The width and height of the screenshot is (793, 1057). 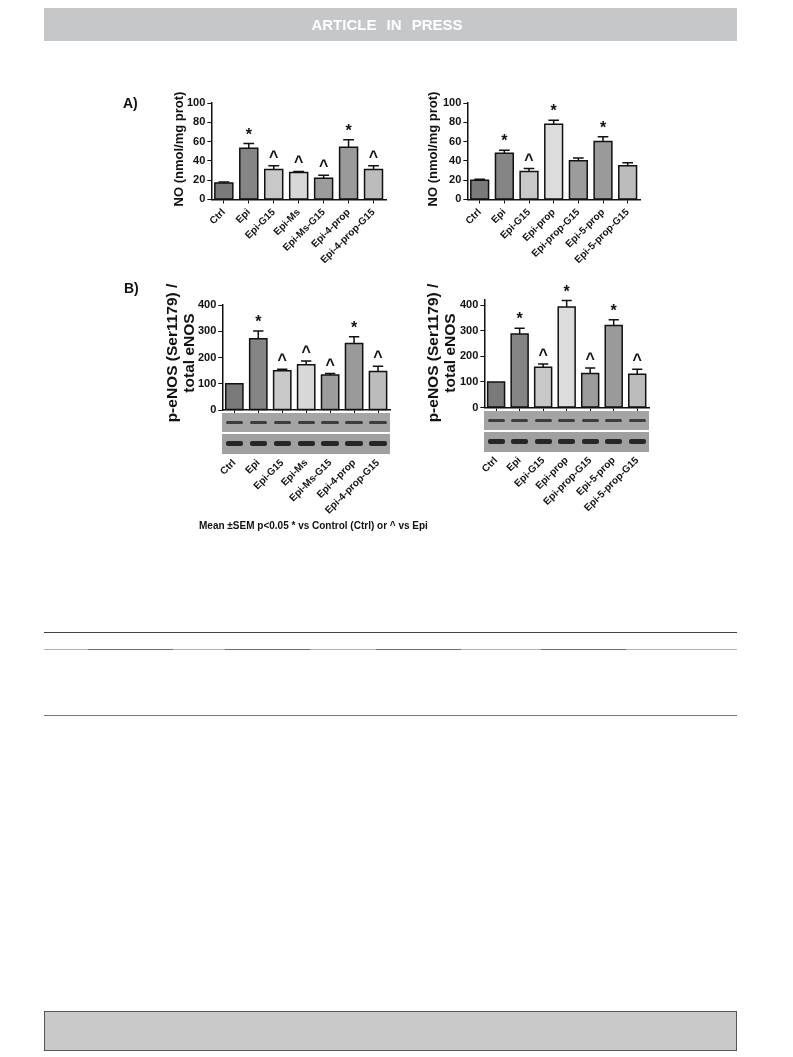 I want to click on chart-title: A), so click(x=130, y=103).